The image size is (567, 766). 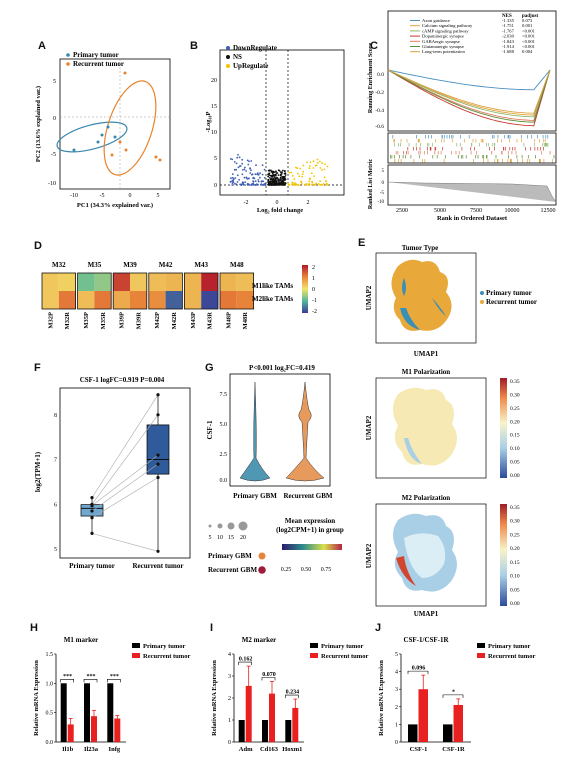 I want to click on pca-ytick: -10, so click(x=52, y=184).